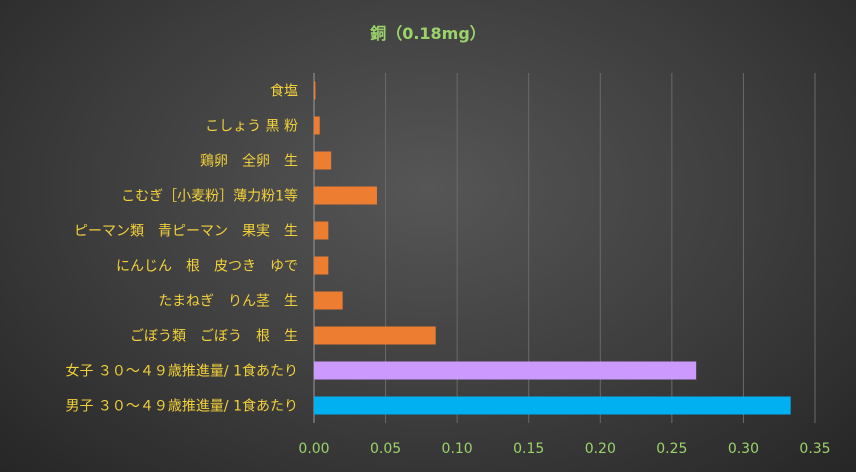 This screenshot has height=472, width=856. I want to click on category-label: ごぼう類 ごぼう 根 生, so click(214, 337).